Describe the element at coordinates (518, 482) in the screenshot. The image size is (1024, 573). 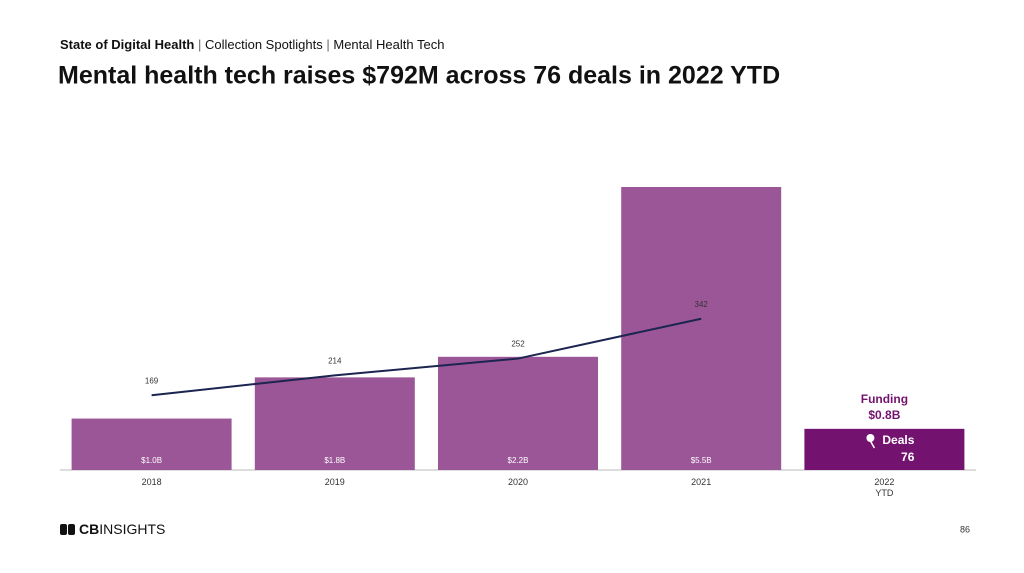
I see `x-tick-label: 2020` at that location.